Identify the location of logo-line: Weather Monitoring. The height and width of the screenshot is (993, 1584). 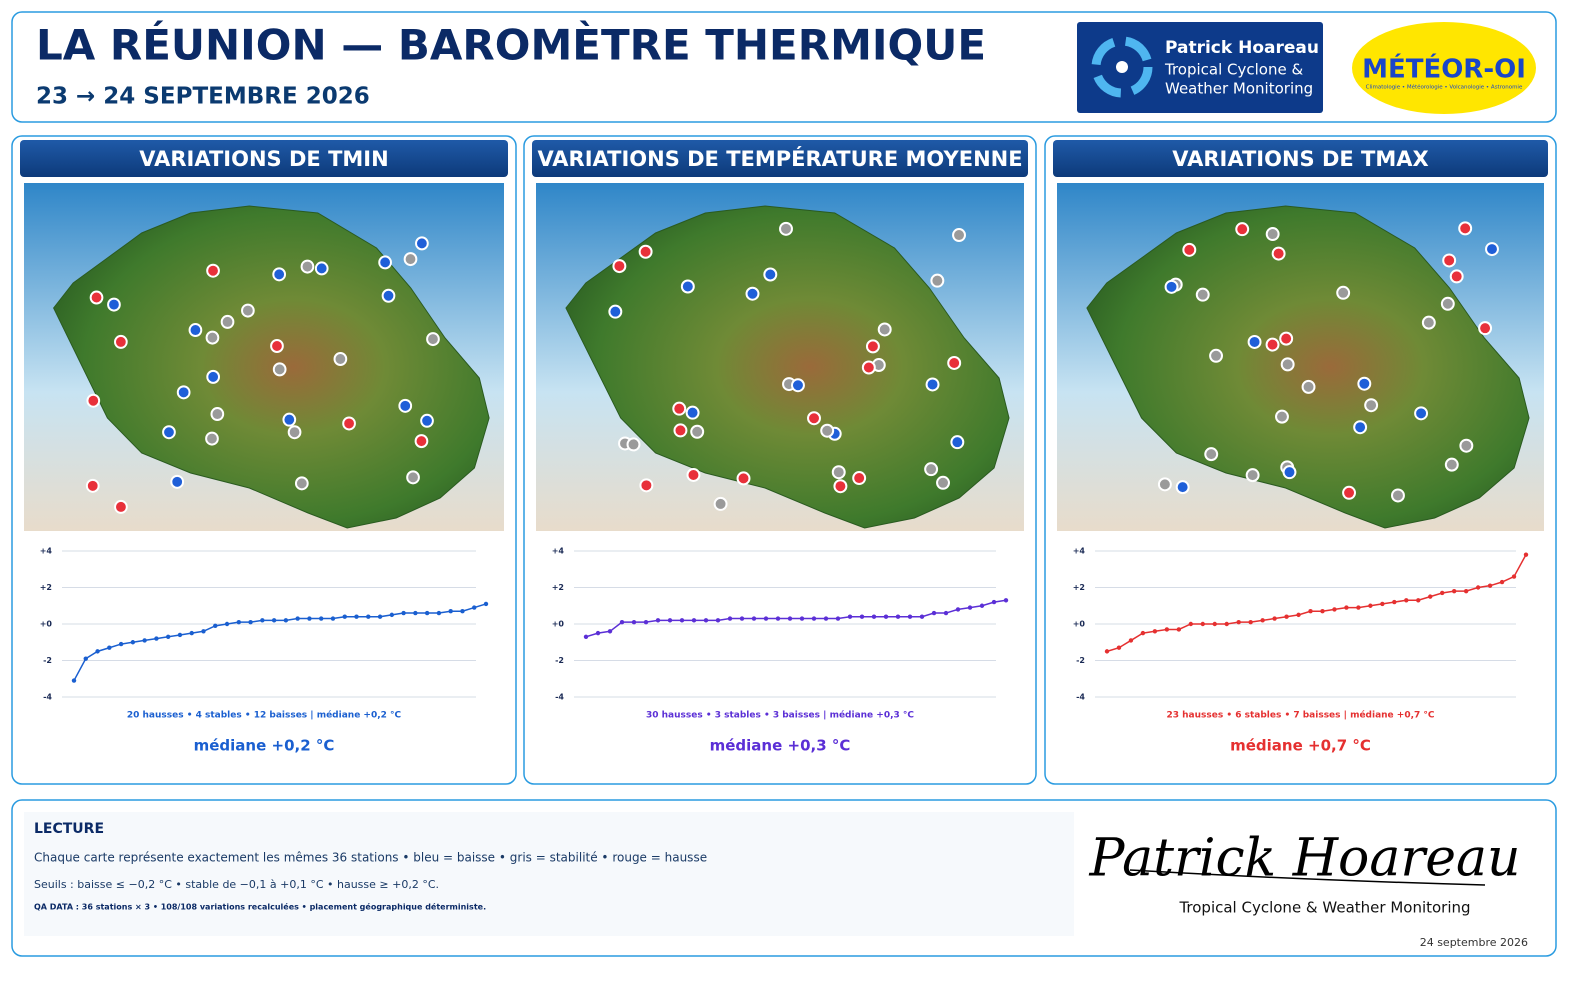
(1239, 89).